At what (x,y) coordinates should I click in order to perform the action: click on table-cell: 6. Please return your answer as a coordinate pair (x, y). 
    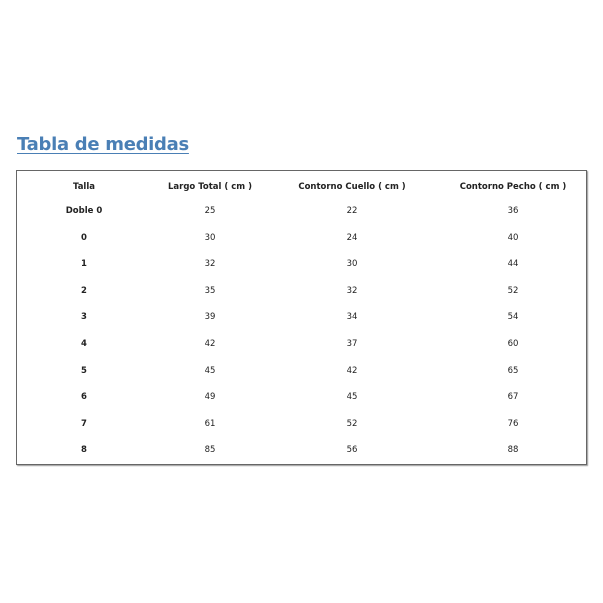
    Looking at the image, I should click on (84, 397).